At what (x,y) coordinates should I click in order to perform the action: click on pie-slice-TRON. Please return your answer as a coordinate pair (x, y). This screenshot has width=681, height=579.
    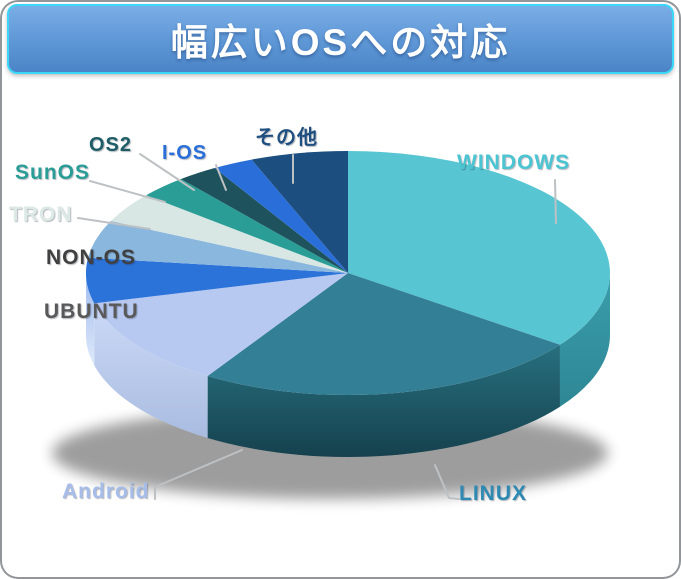
    Looking at the image, I should click on (229, 234).